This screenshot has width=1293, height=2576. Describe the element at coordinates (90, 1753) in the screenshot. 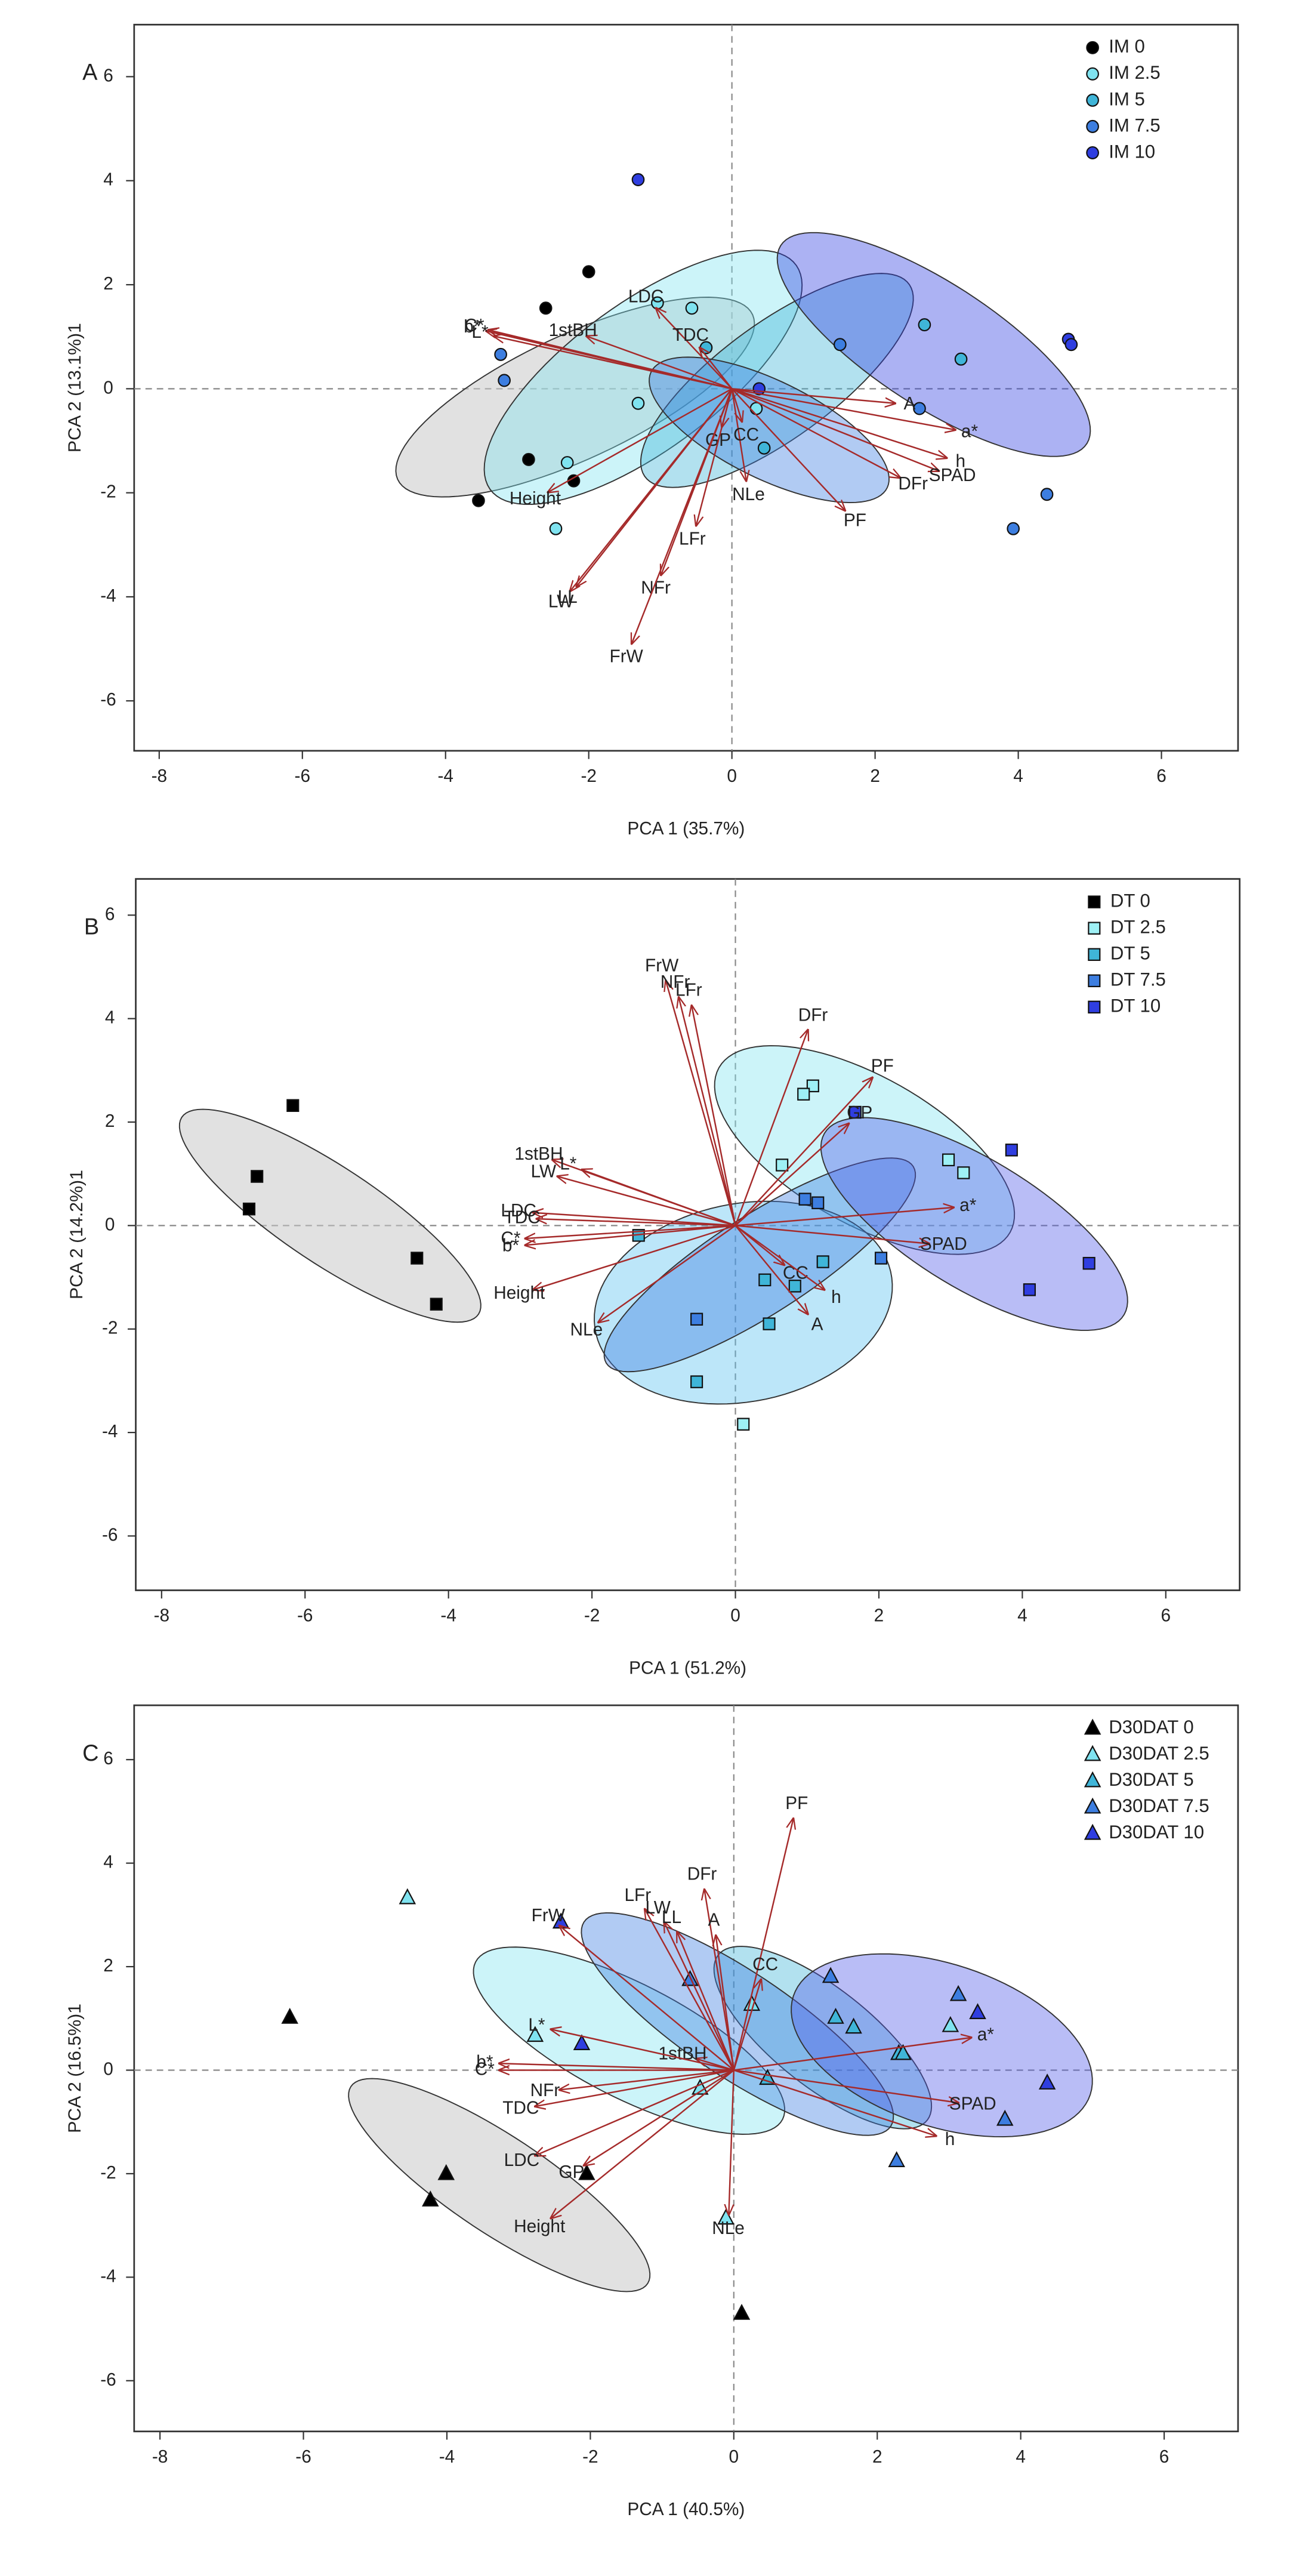

I see `panel-label: C` at that location.